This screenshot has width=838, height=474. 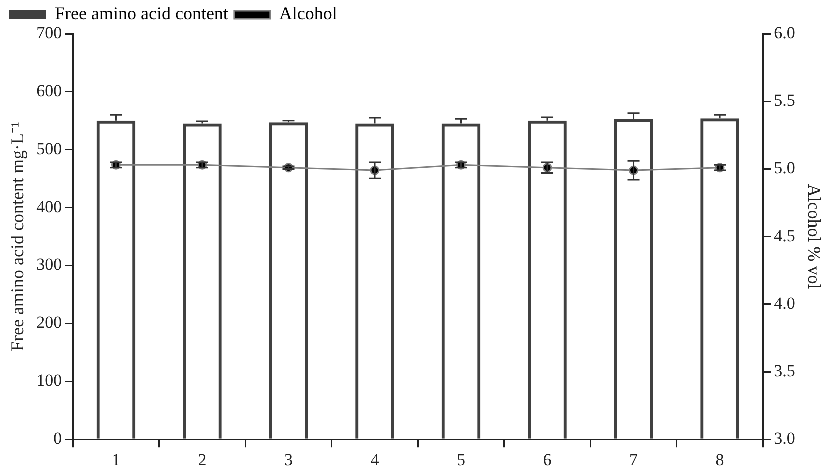 I want to click on x-tick-label: 6, so click(x=547, y=460).